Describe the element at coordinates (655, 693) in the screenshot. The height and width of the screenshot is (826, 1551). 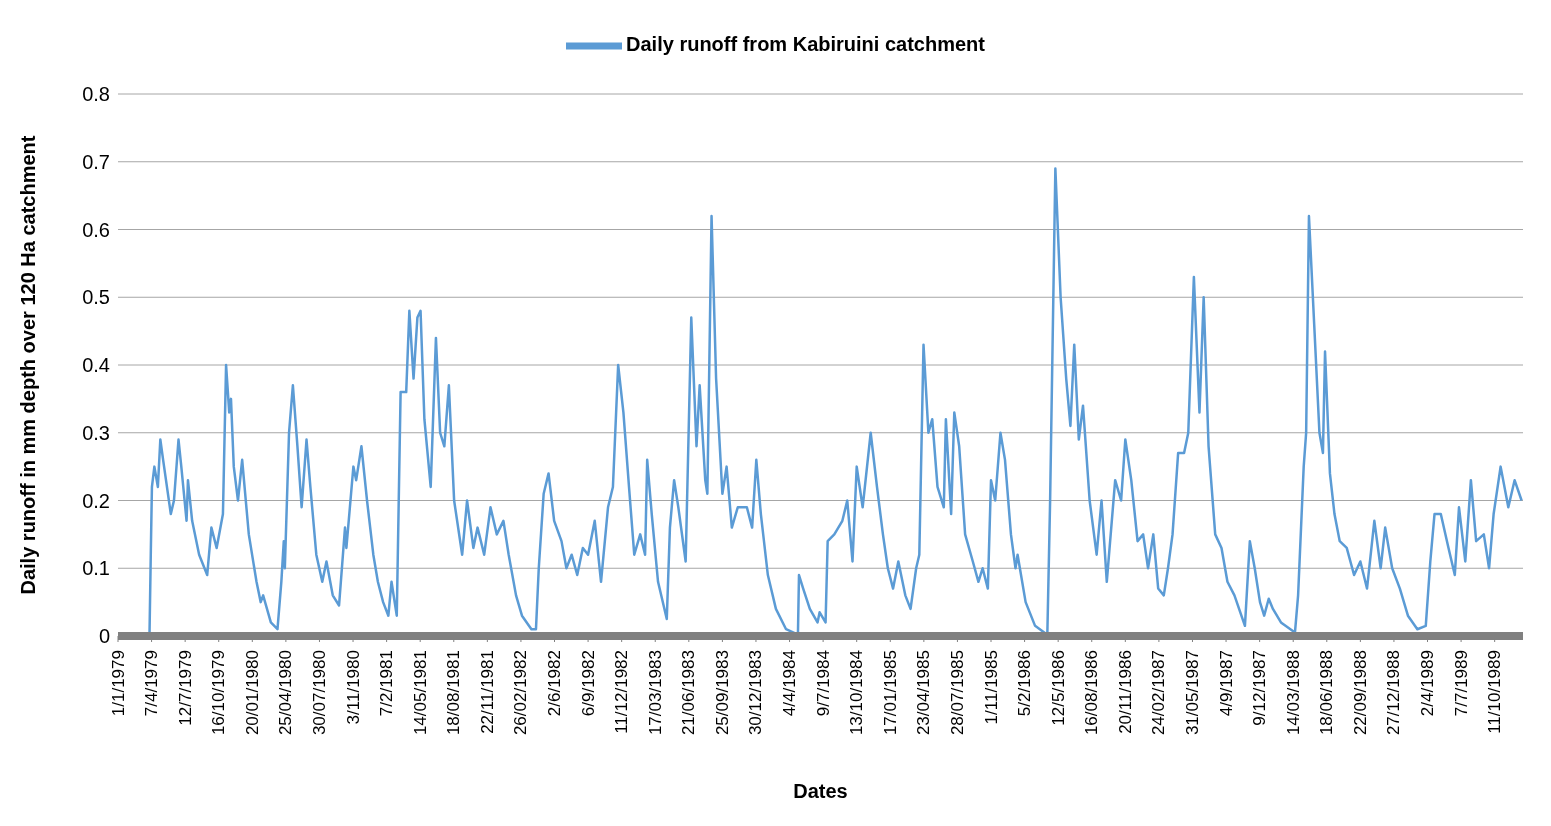
I see `x-tick-label: 17/03/1983` at that location.